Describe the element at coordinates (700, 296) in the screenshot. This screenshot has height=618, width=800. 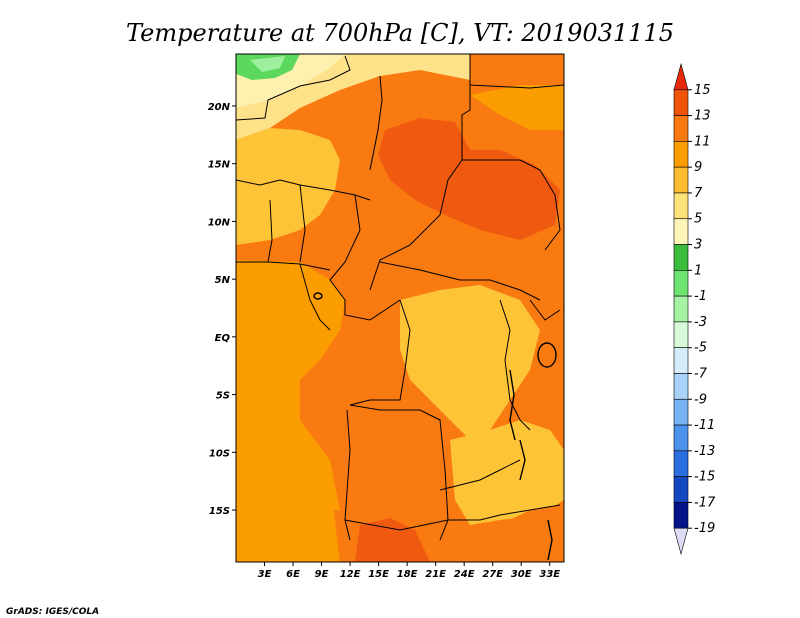
I see `colorbar-label: -1` at that location.